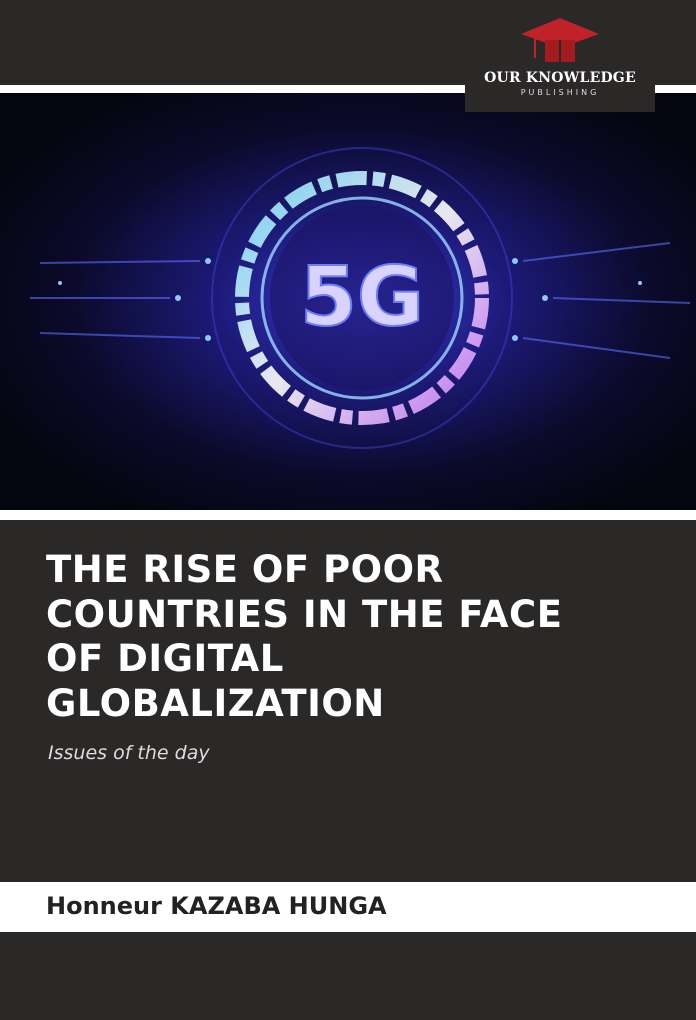 This screenshot has height=1020, width=696. I want to click on author-band: Honneur KAZABA HUNGA, so click(348, 907).